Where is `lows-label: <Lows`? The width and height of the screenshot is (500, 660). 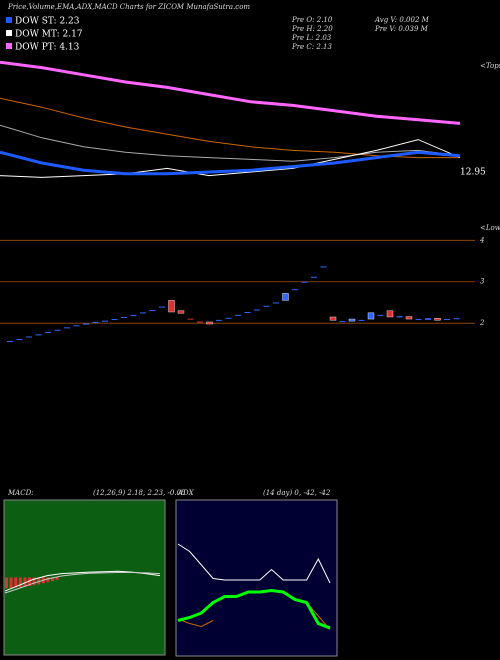
lows-label: <Lows is located at coordinates (490, 228).